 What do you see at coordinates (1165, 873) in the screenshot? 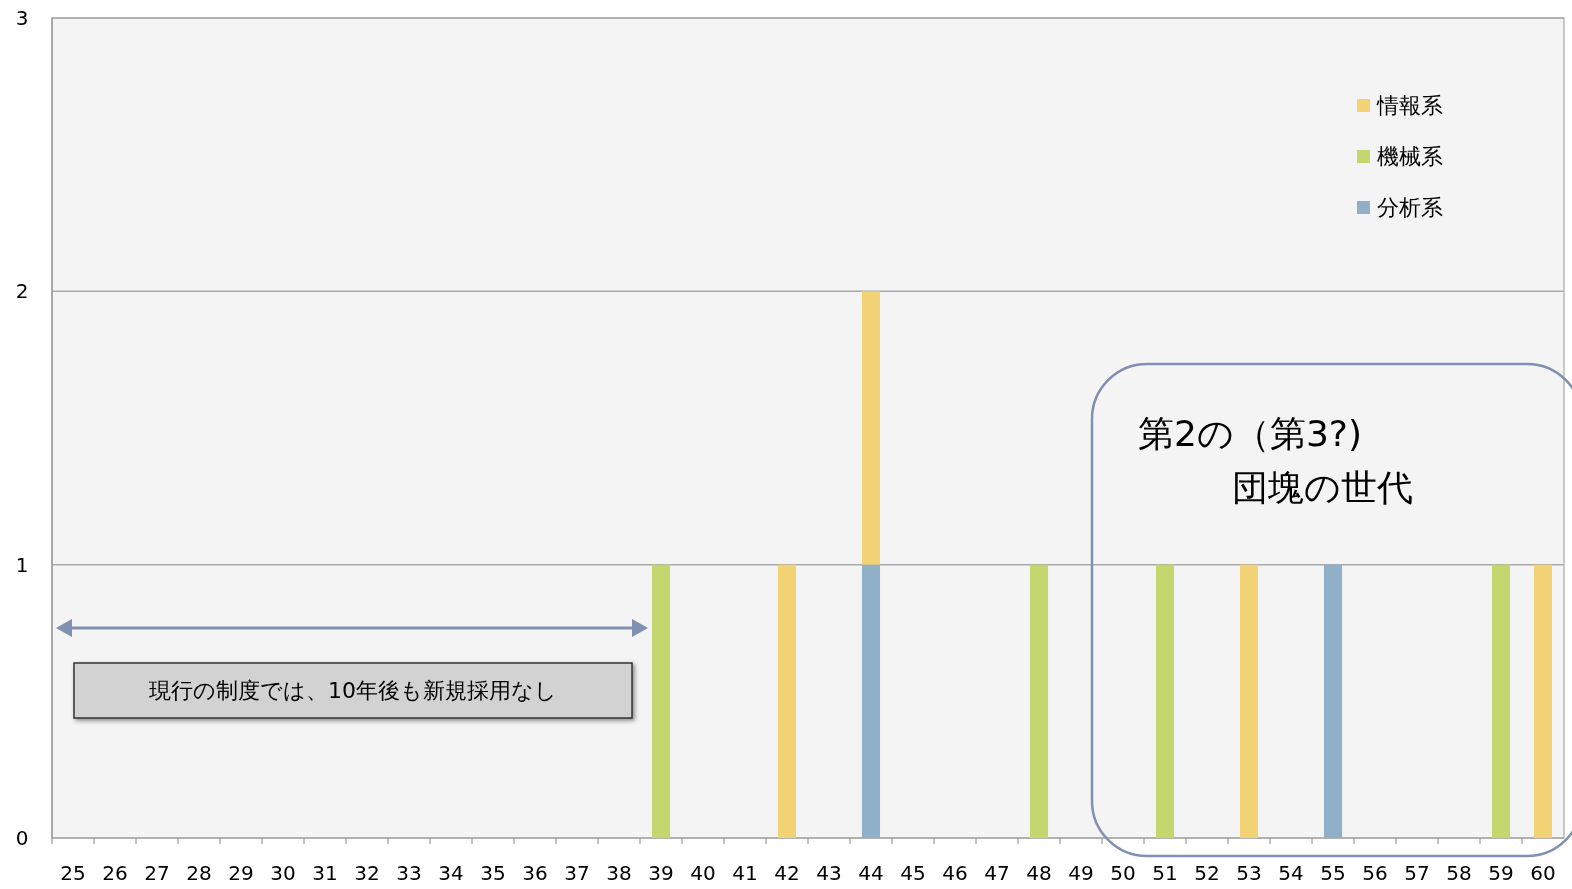
I see `x-tick-label: 51` at bounding box center [1165, 873].